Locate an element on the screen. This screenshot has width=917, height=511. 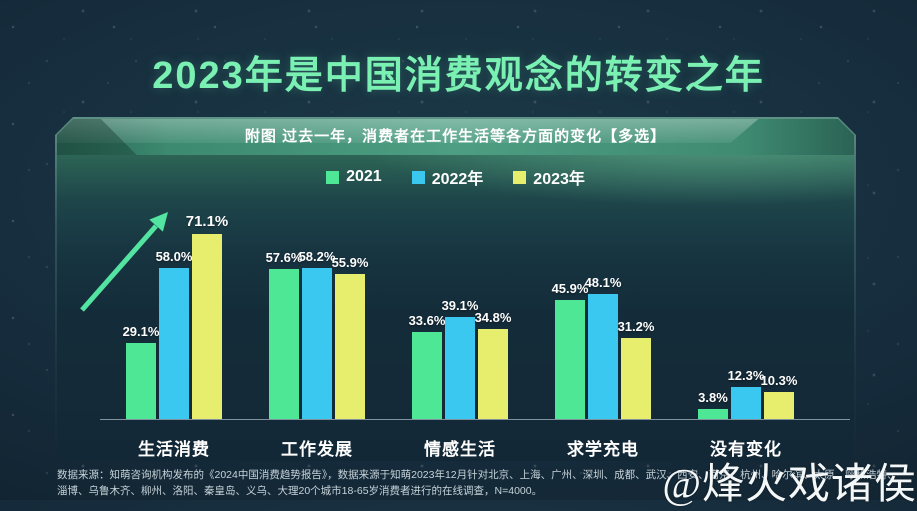
bar-2022年-没有变化 is located at coordinates (746, 403).